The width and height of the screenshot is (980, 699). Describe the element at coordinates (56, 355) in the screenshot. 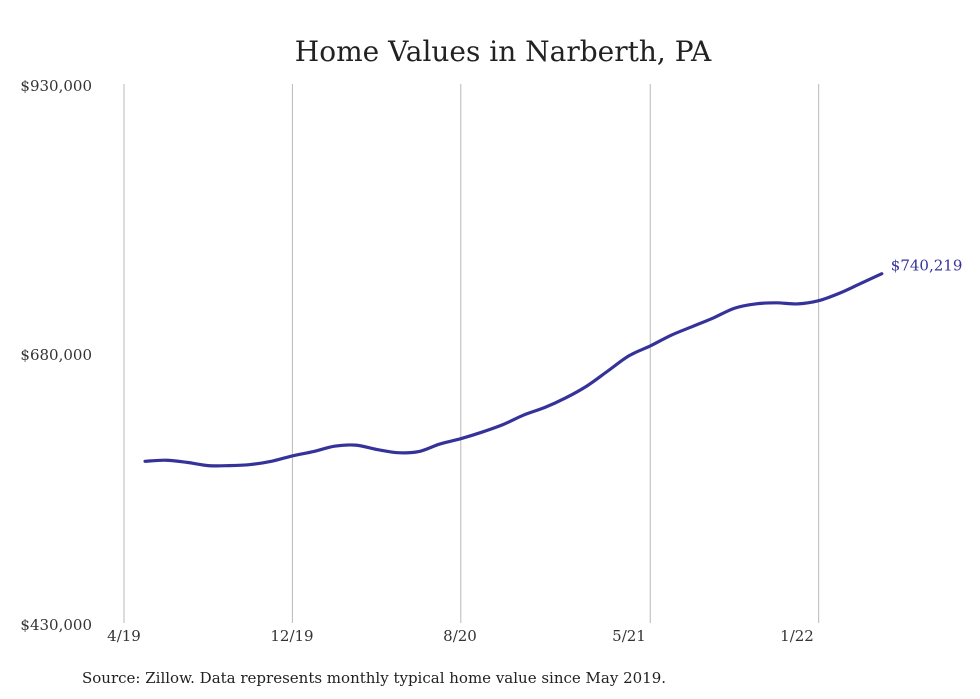

I see `y-tick-label: $680,000` at that location.